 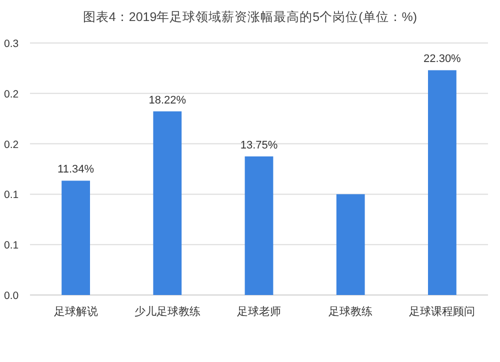 What do you see at coordinates (167, 312) in the screenshot?
I see `xtick: 少儿足球教练` at bounding box center [167, 312].